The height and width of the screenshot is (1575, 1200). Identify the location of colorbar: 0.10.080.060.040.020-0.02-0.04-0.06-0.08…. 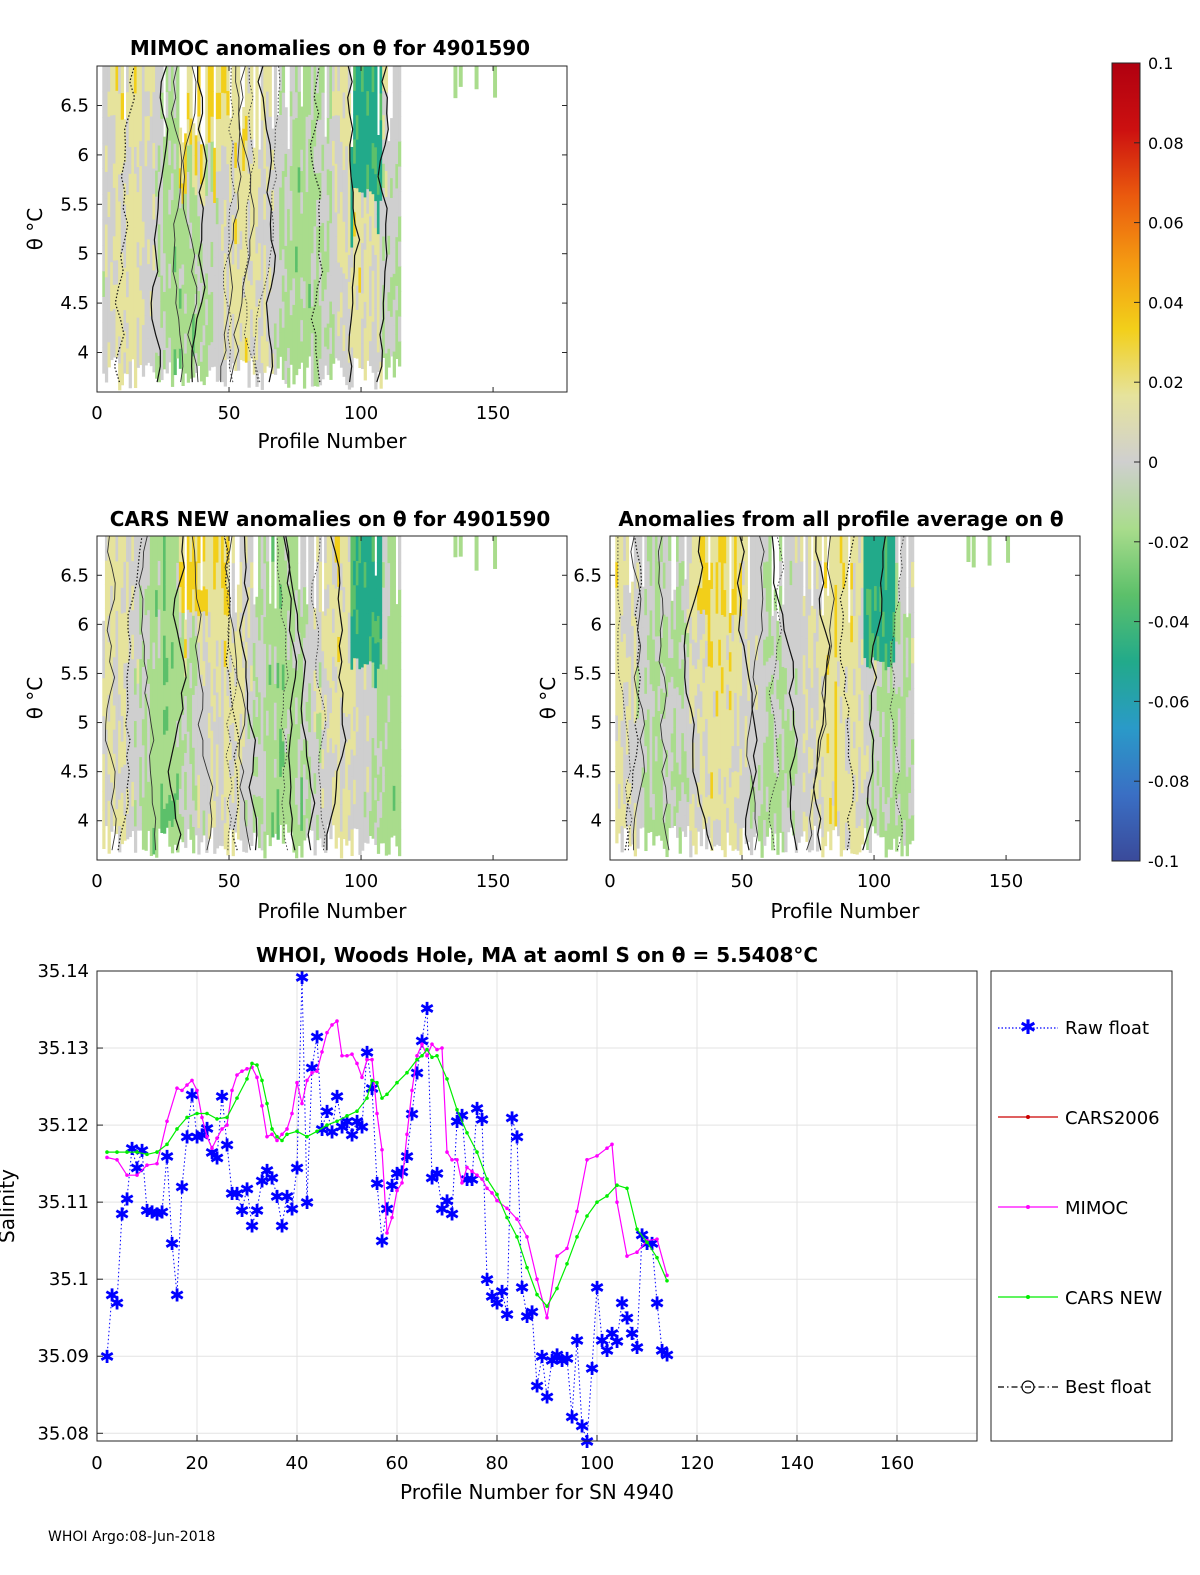
(1150, 462).